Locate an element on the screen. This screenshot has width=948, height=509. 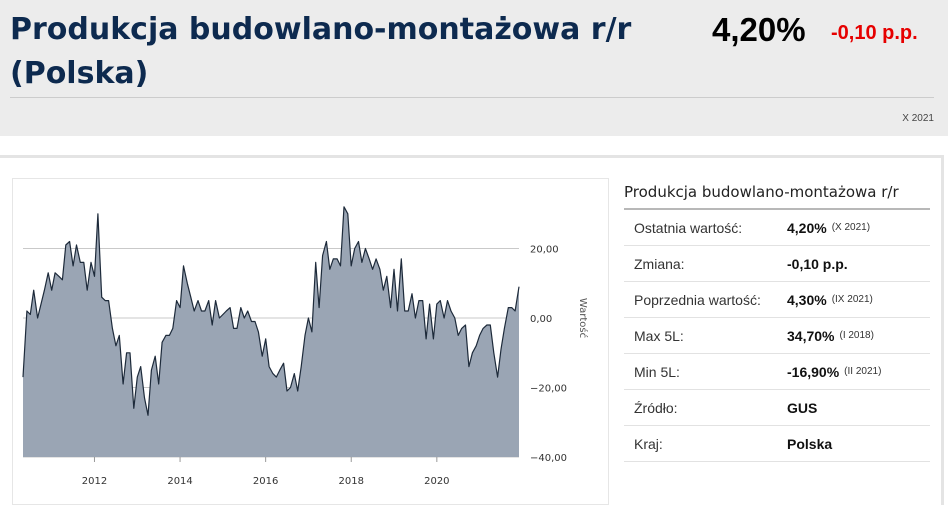
x-tick-label: 2014 is located at coordinates (179, 481).